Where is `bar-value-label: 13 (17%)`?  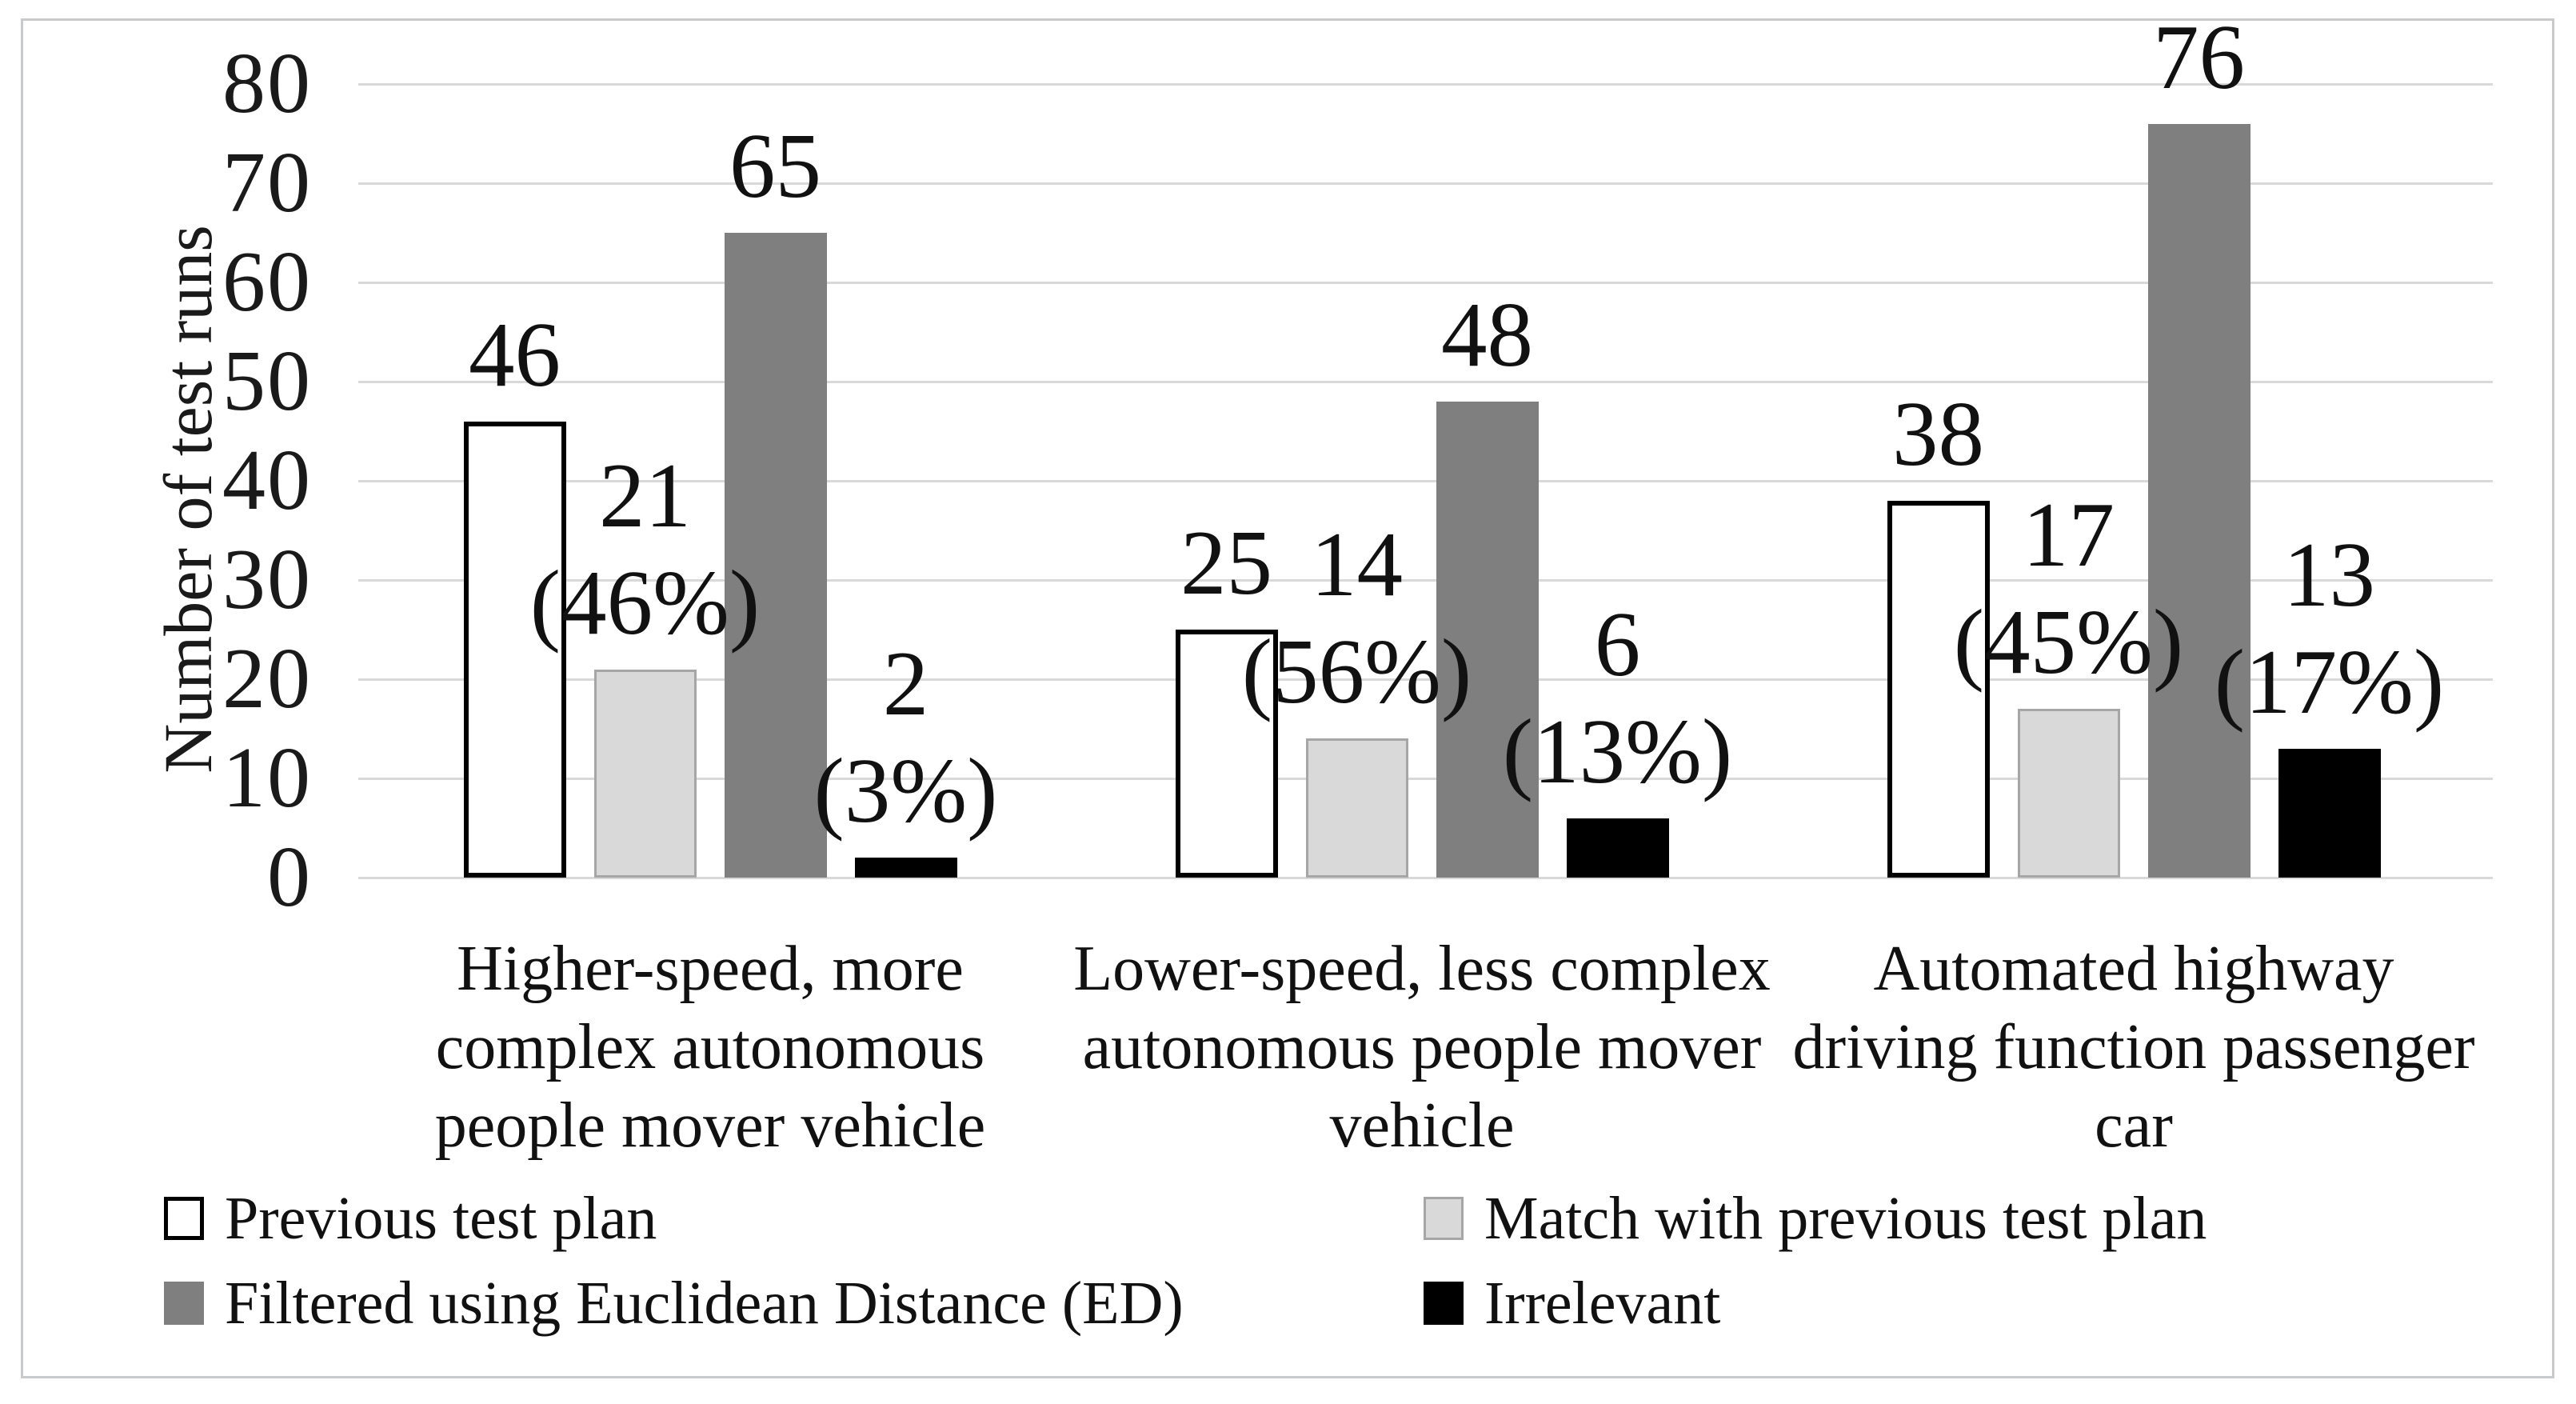 bar-value-label: 13 (17%) is located at coordinates (2329, 628).